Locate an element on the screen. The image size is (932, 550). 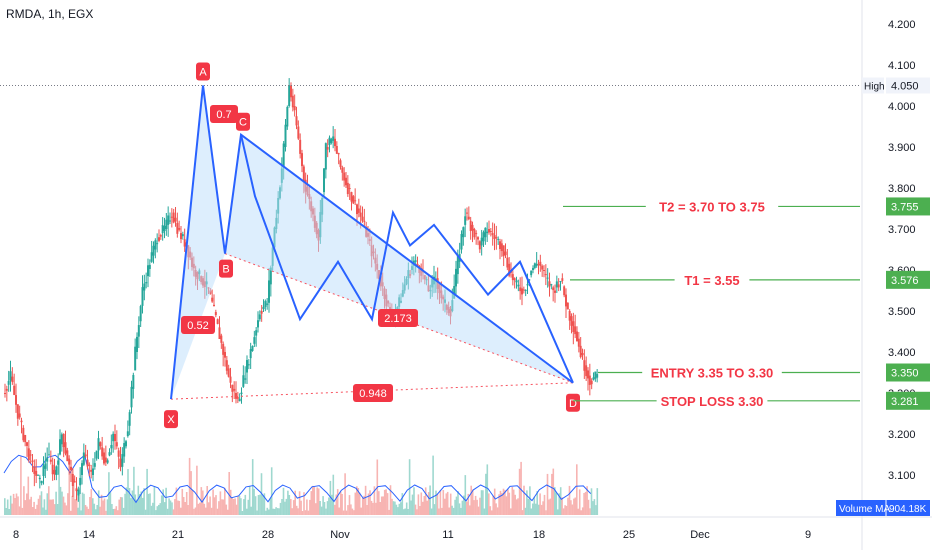
y-tick-label: 3.500 is located at coordinates (902, 312).